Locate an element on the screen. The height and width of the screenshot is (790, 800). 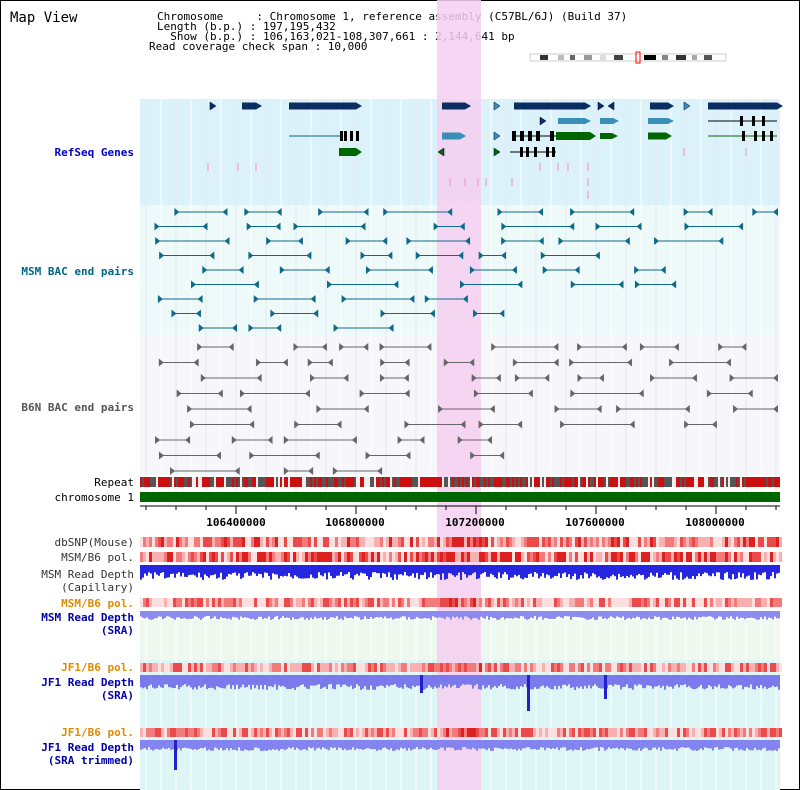
chromosome-ideogram is located at coordinates (628, 57).